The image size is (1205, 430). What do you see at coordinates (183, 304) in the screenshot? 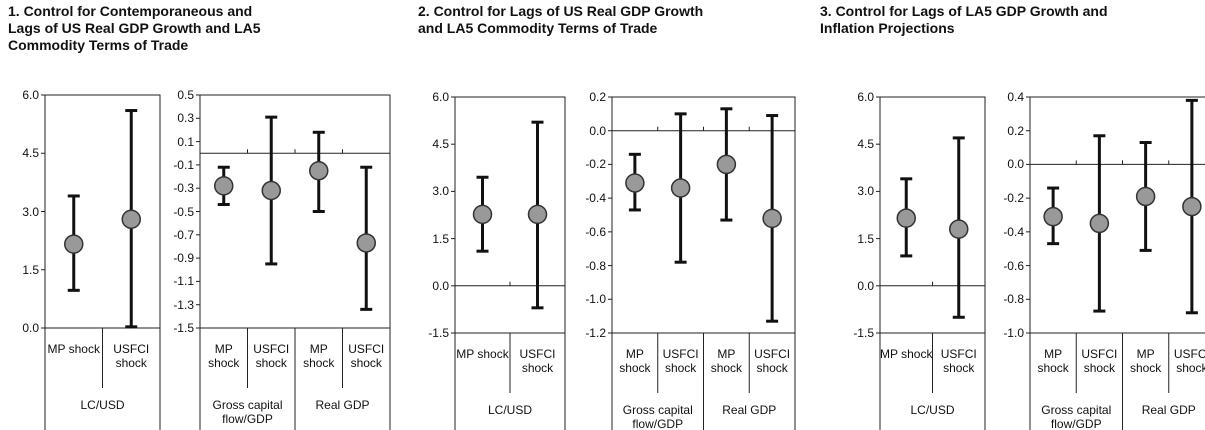
I see `y-tick-label: -1.3` at bounding box center [183, 304].